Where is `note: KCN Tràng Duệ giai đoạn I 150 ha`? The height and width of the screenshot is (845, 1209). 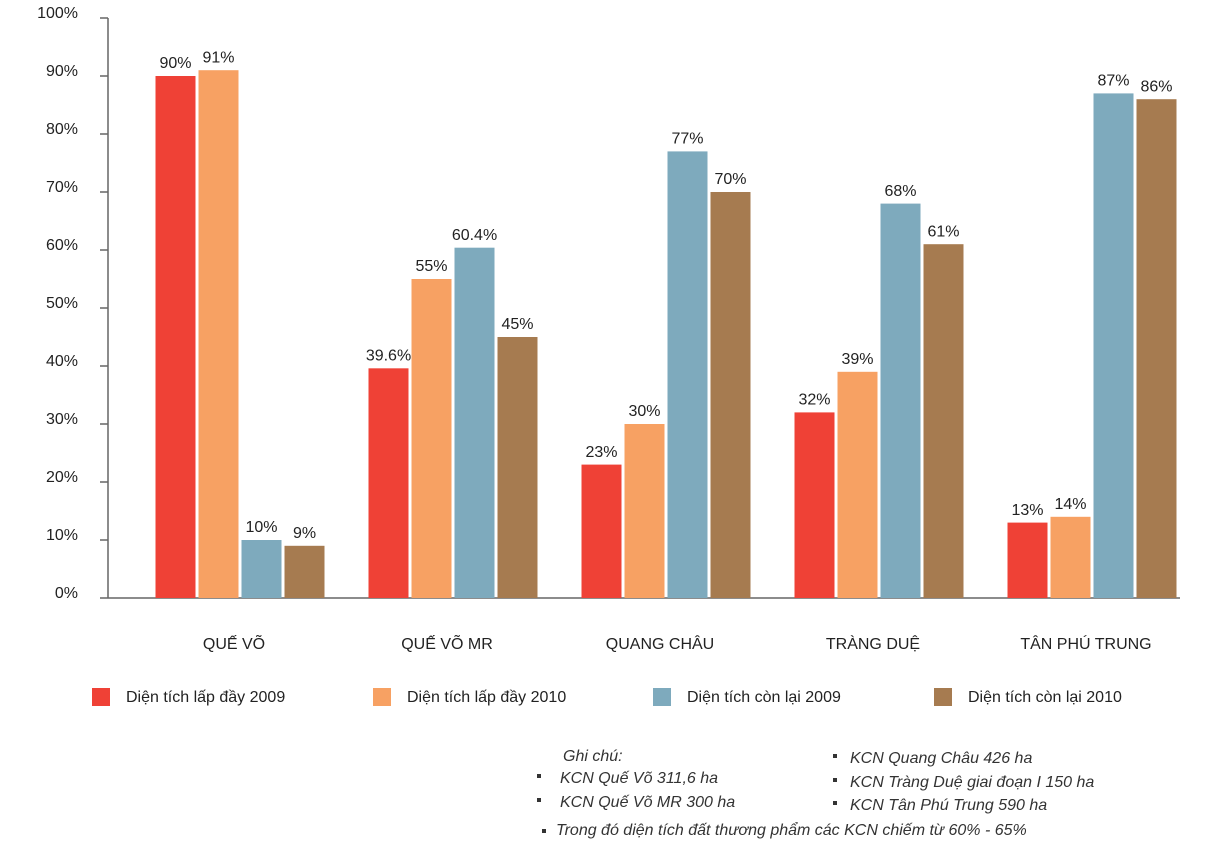 note: KCN Tràng Duệ giai đoạn I 150 ha is located at coordinates (972, 782).